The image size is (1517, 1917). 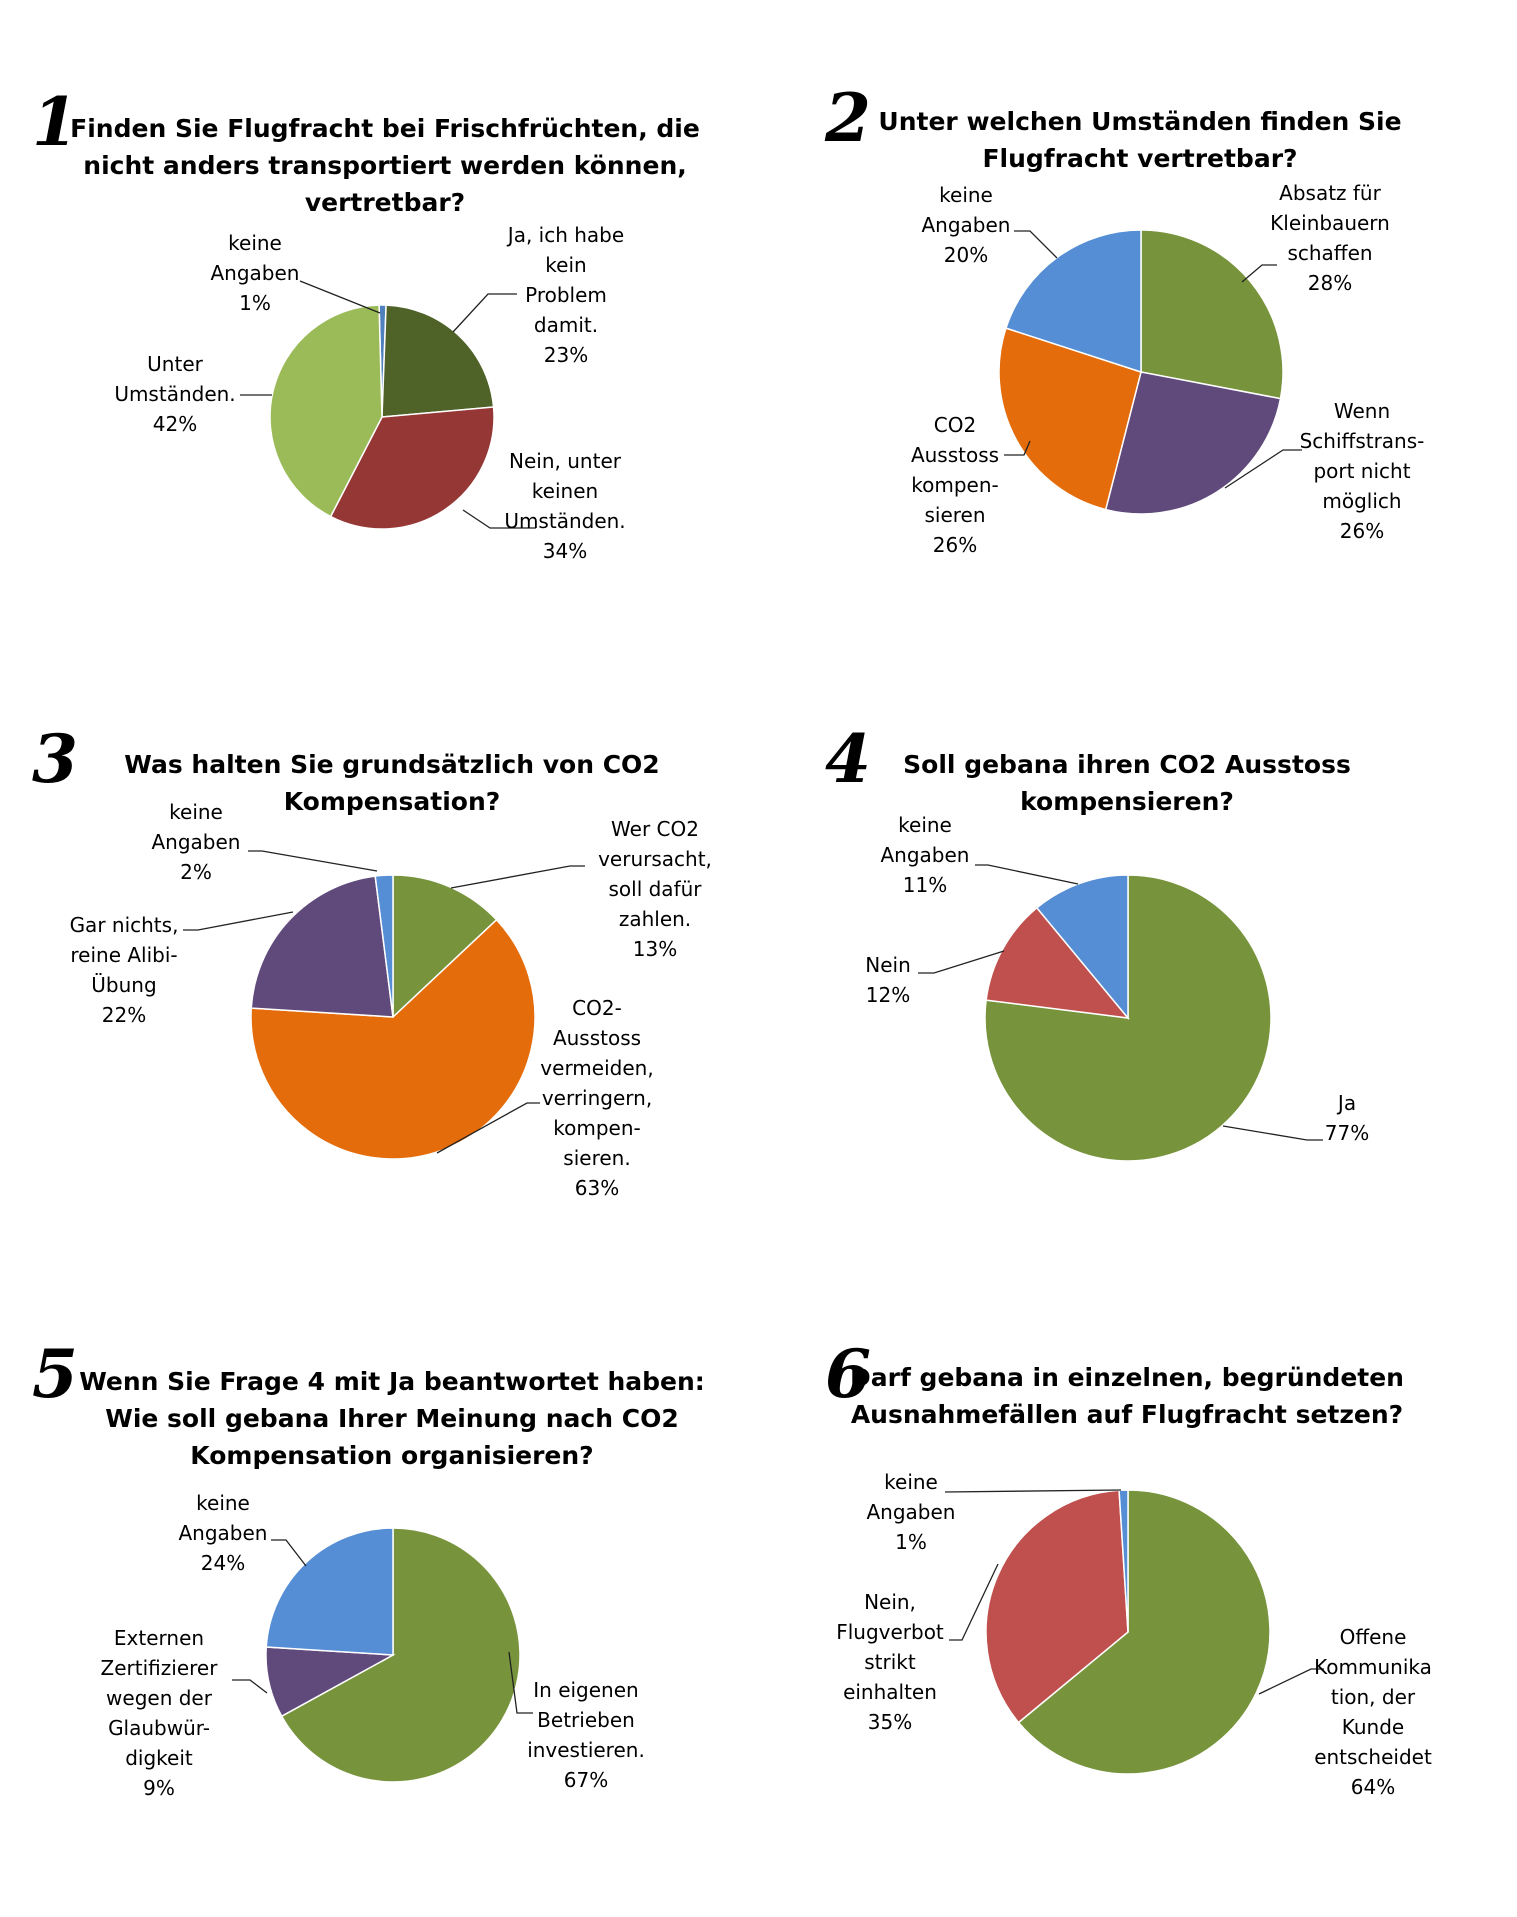 I want to click on data-label: schaffen, so click(x=1329, y=253).